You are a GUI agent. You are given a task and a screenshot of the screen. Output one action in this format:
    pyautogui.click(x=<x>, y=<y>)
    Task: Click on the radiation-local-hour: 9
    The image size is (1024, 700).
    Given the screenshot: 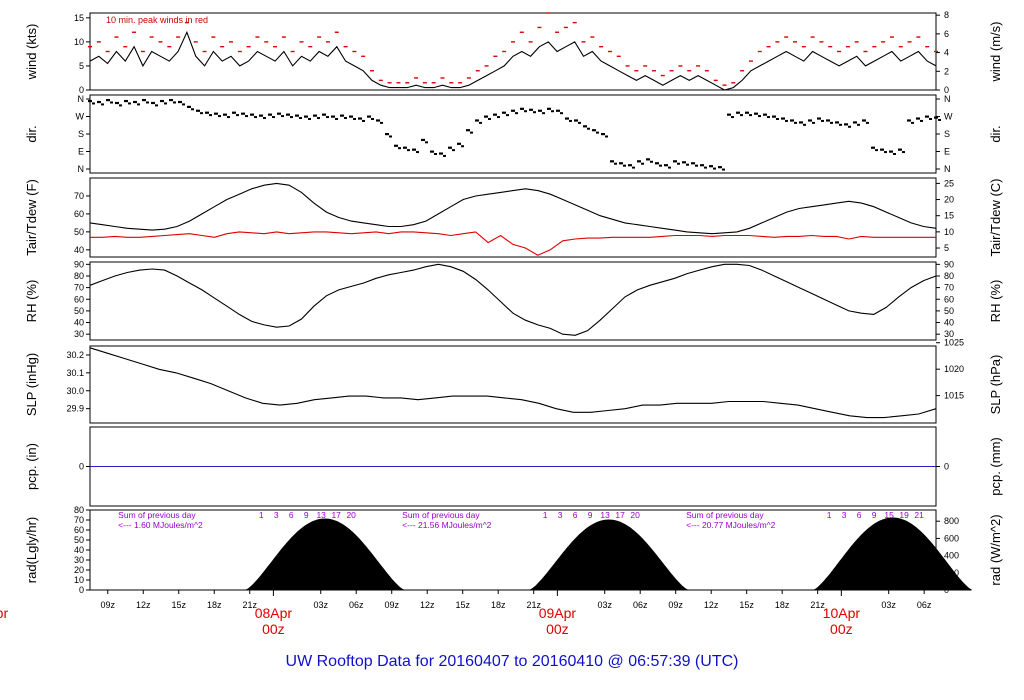 What is the action you would take?
    pyautogui.click(x=590, y=515)
    